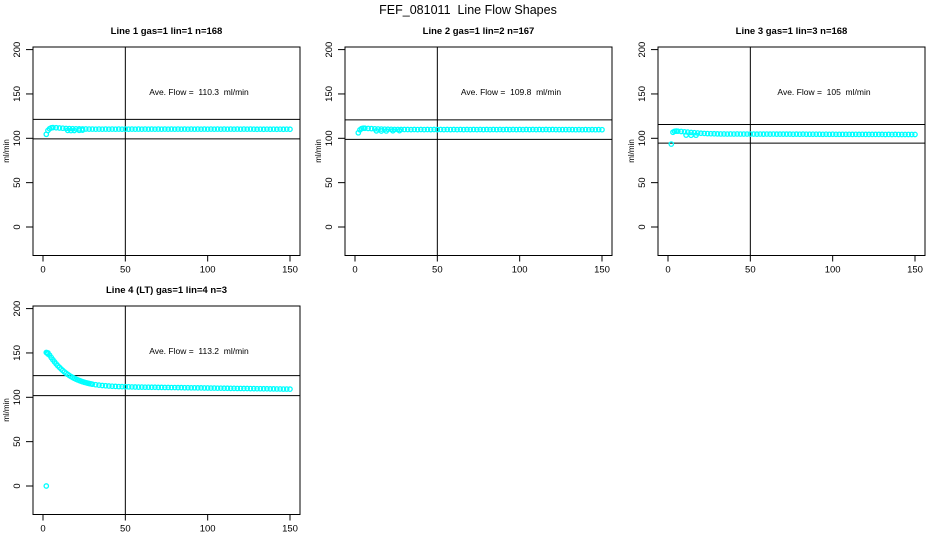  Describe the element at coordinates (329, 50) in the screenshot. I see `y-tick-label: 200` at that location.